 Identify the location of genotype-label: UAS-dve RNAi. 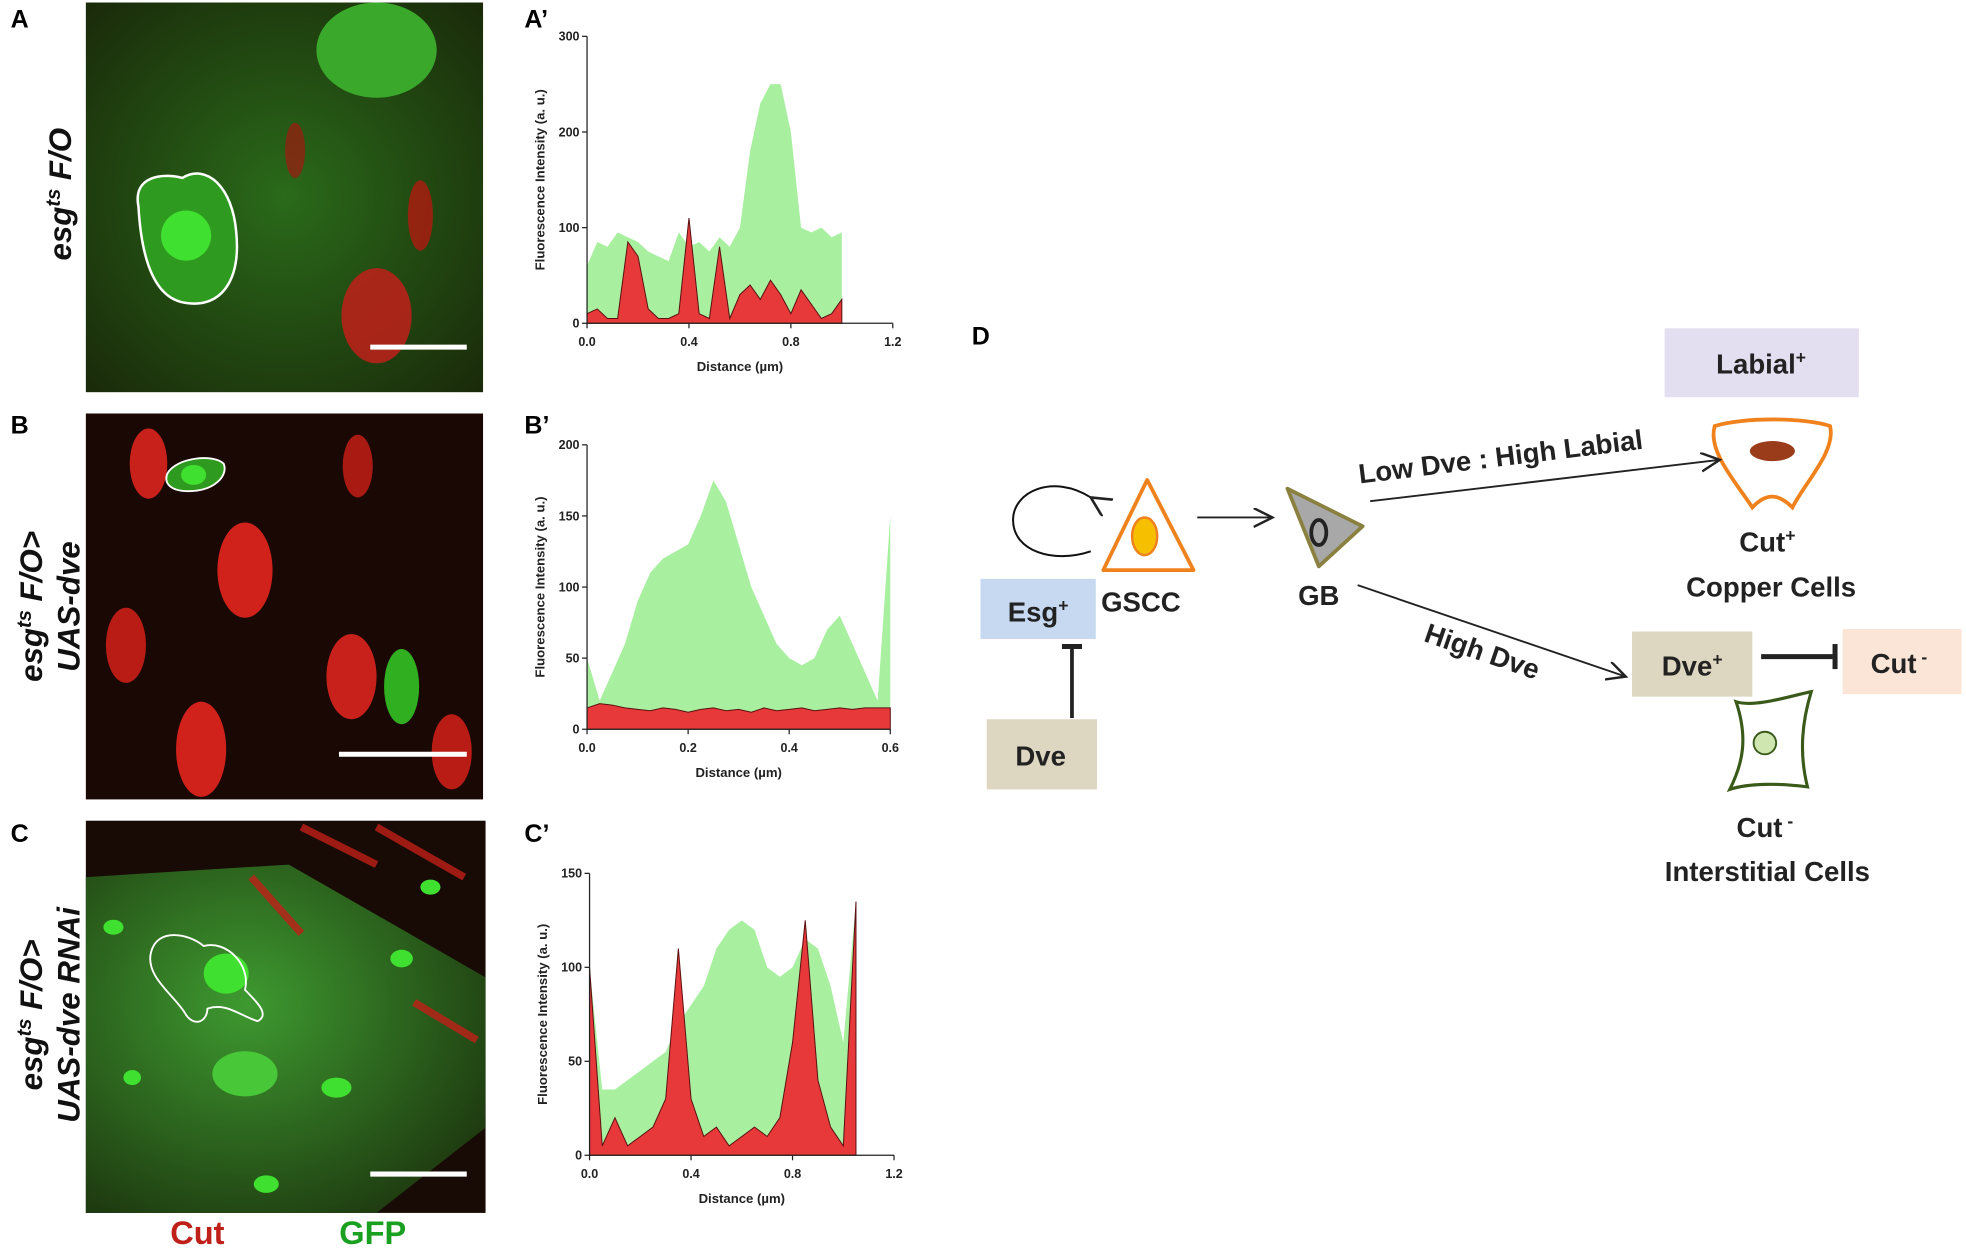
(69, 1014).